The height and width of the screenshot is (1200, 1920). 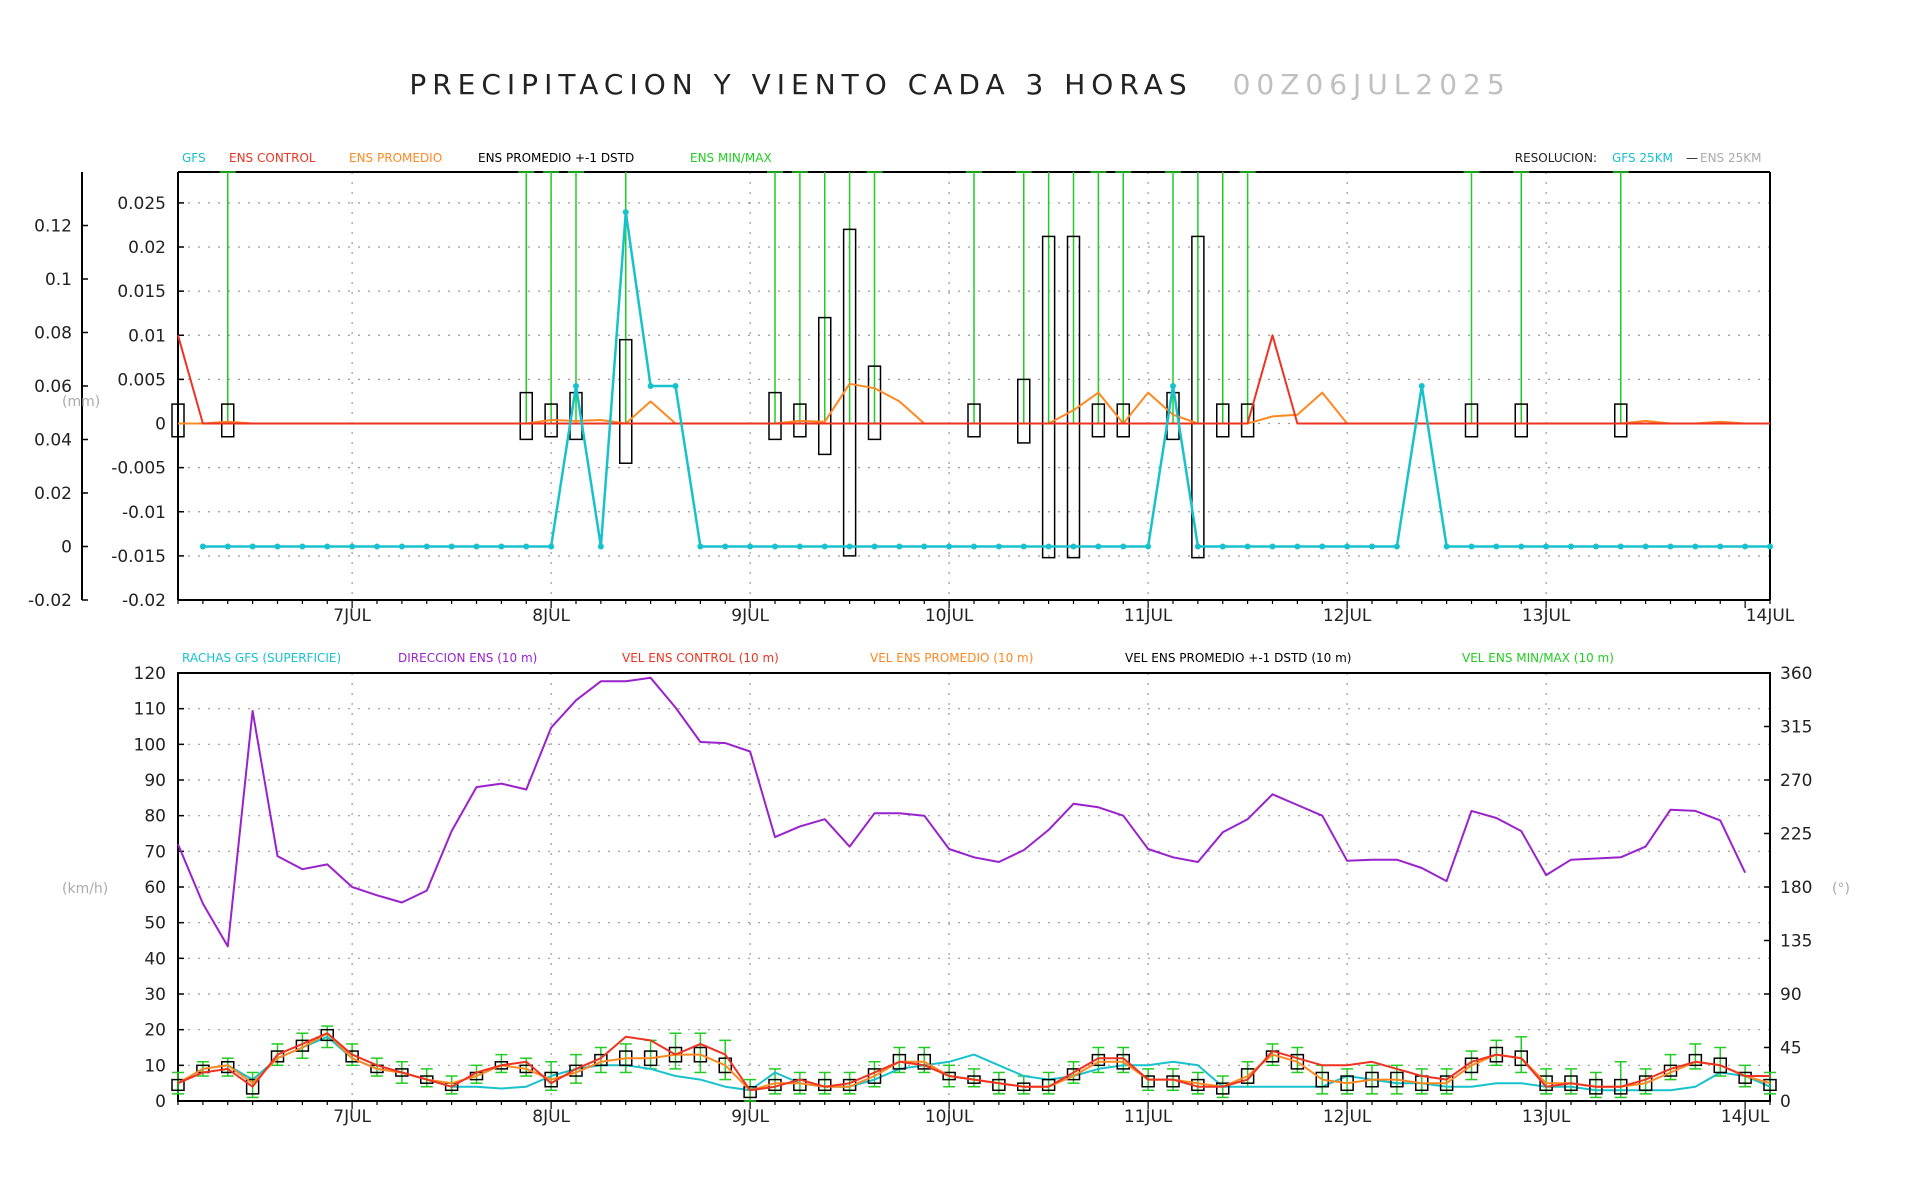 What do you see at coordinates (1770, 616) in the screenshot?
I see `x-tick-label-top: 14JUL` at bounding box center [1770, 616].